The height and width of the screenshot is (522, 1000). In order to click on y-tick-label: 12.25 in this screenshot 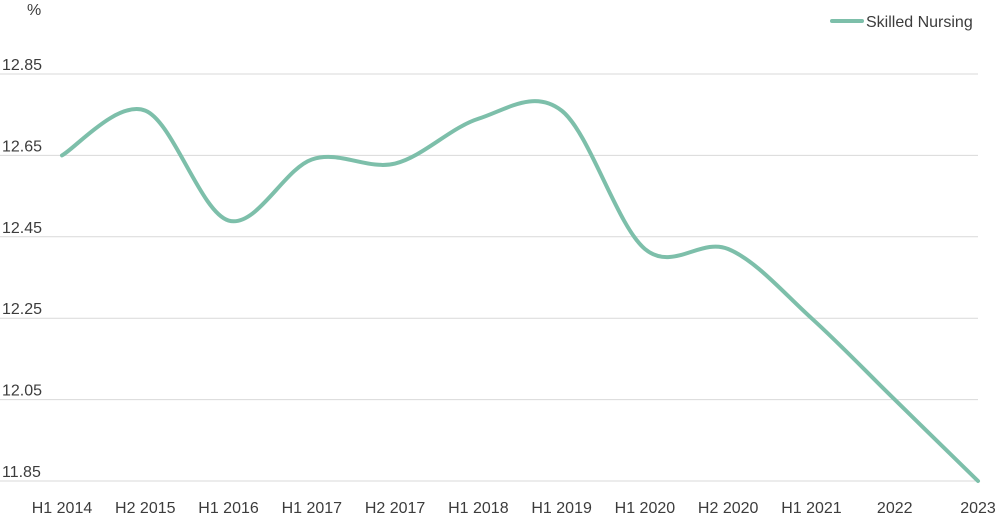, I will do `click(22, 309)`.